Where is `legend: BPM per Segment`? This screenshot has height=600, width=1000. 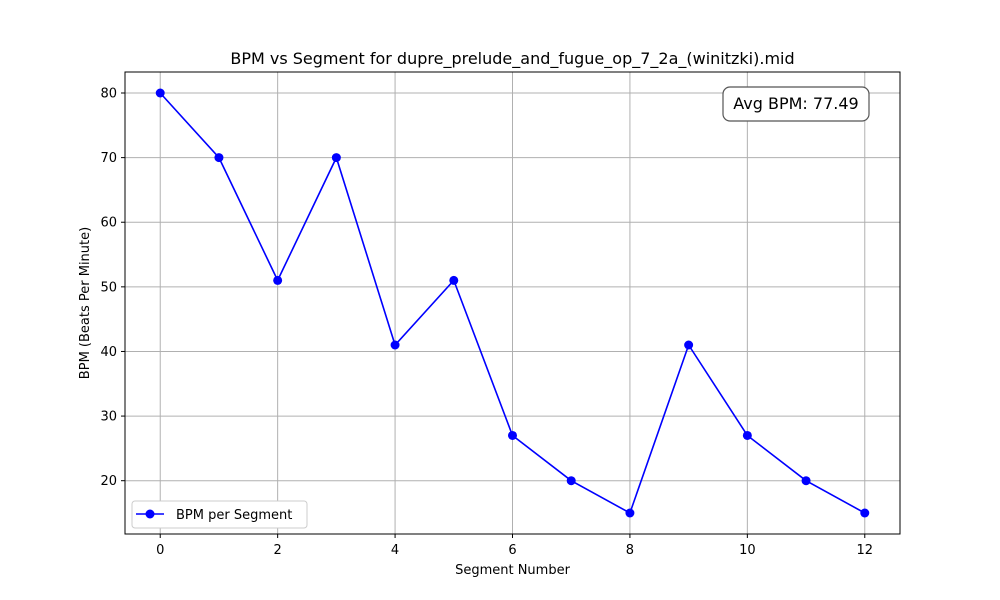
legend: BPM per Segment is located at coordinates (219, 514).